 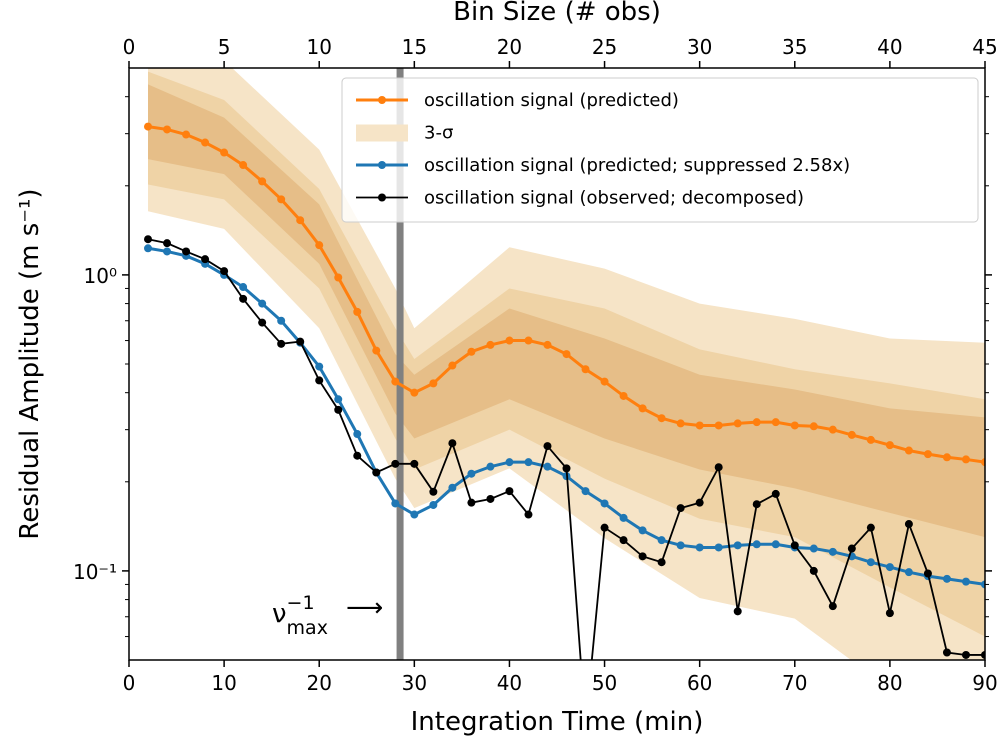 What do you see at coordinates (794, 47) in the screenshot?
I see `x2-tick-label: 35` at bounding box center [794, 47].